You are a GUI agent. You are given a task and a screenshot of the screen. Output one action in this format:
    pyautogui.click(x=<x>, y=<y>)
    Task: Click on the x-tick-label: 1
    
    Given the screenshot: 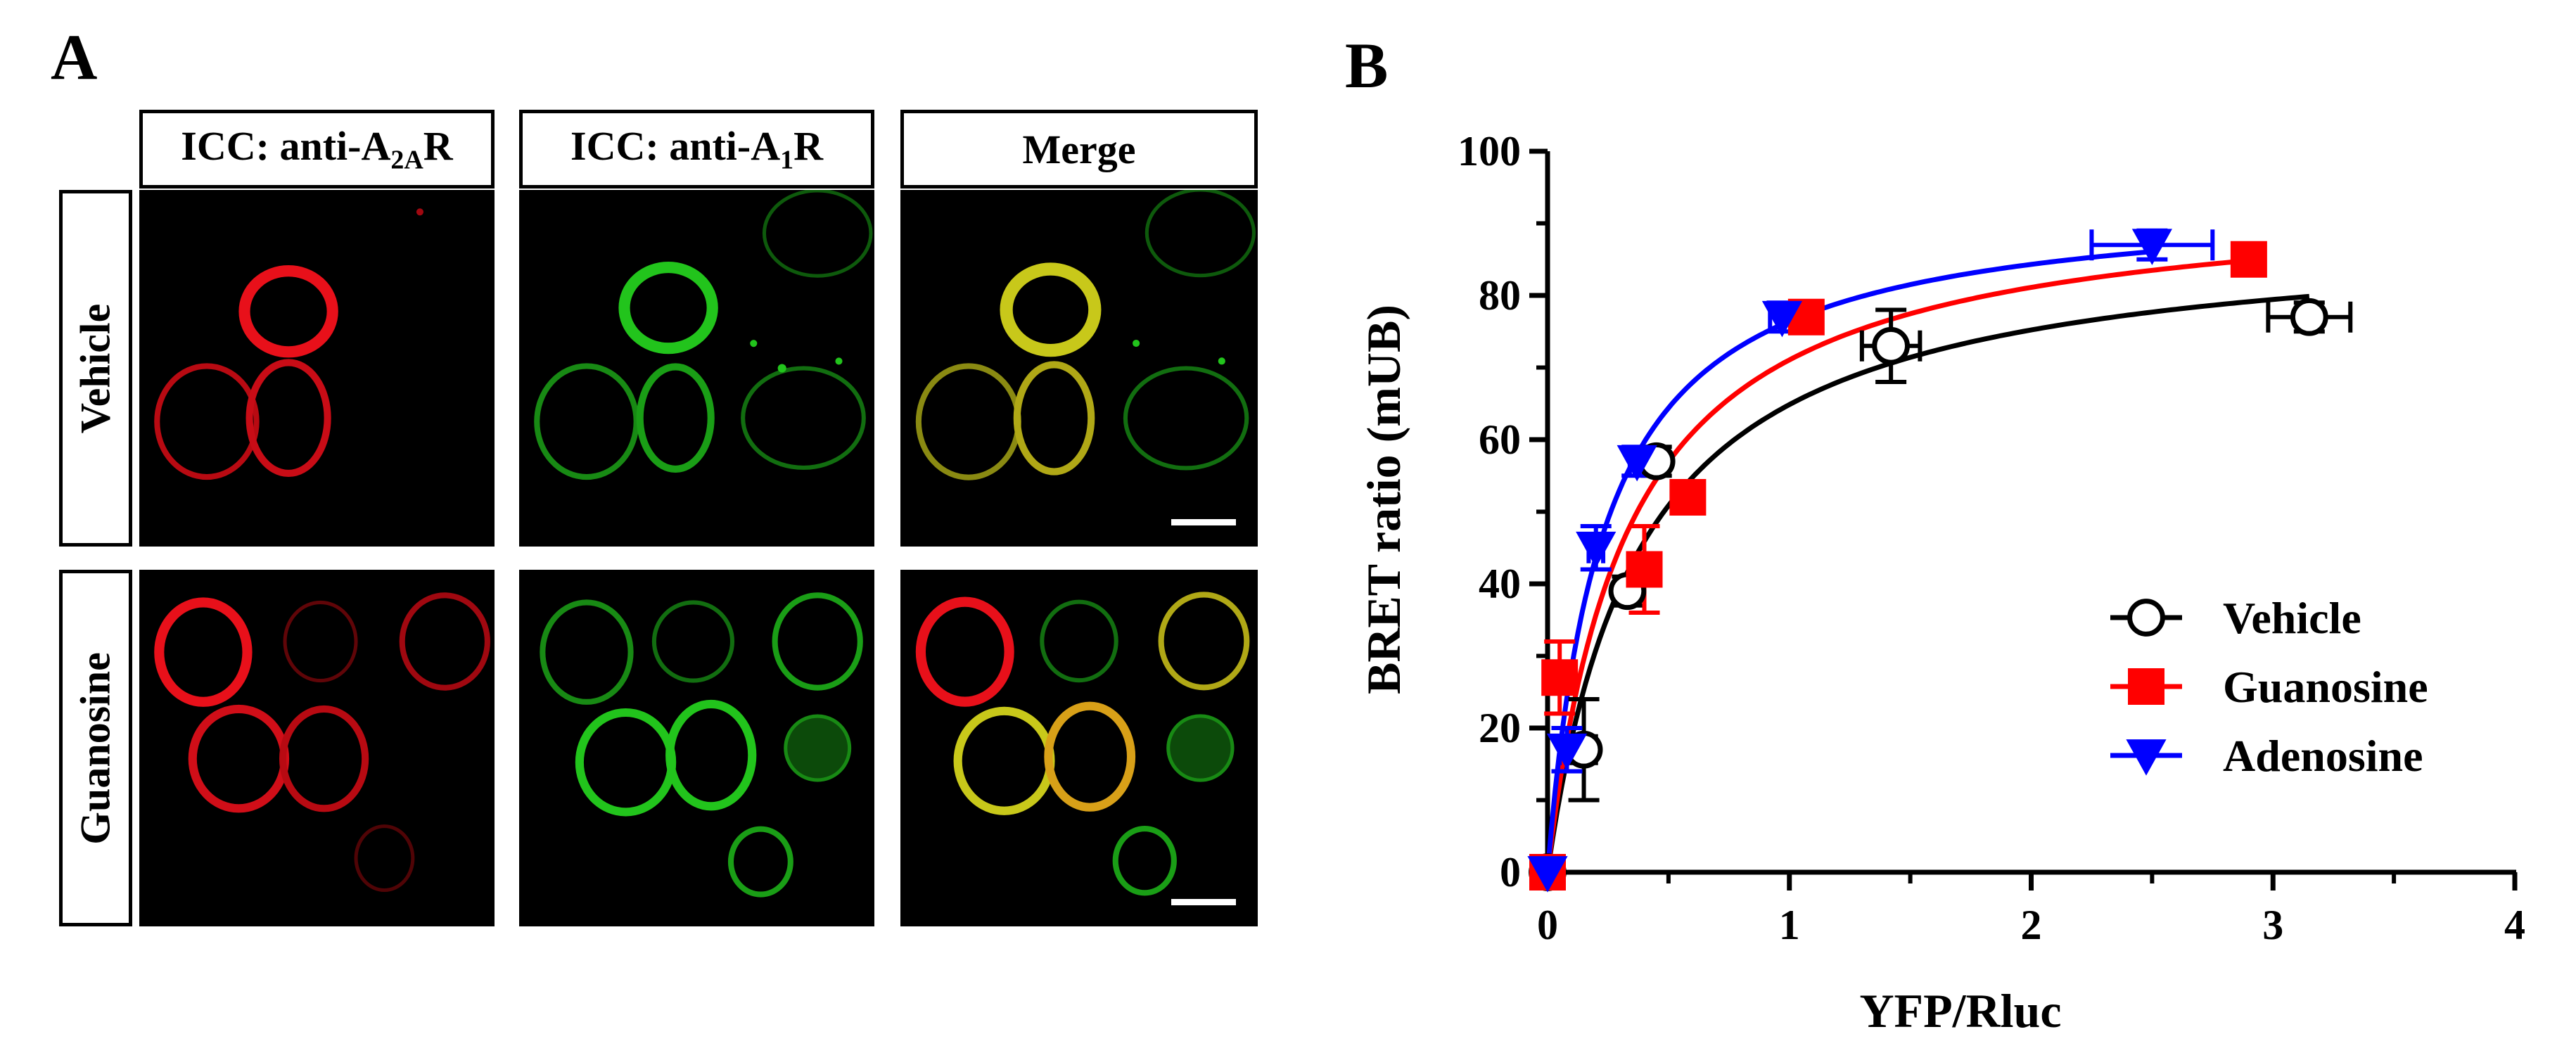 What is the action you would take?
    pyautogui.click(x=1789, y=925)
    